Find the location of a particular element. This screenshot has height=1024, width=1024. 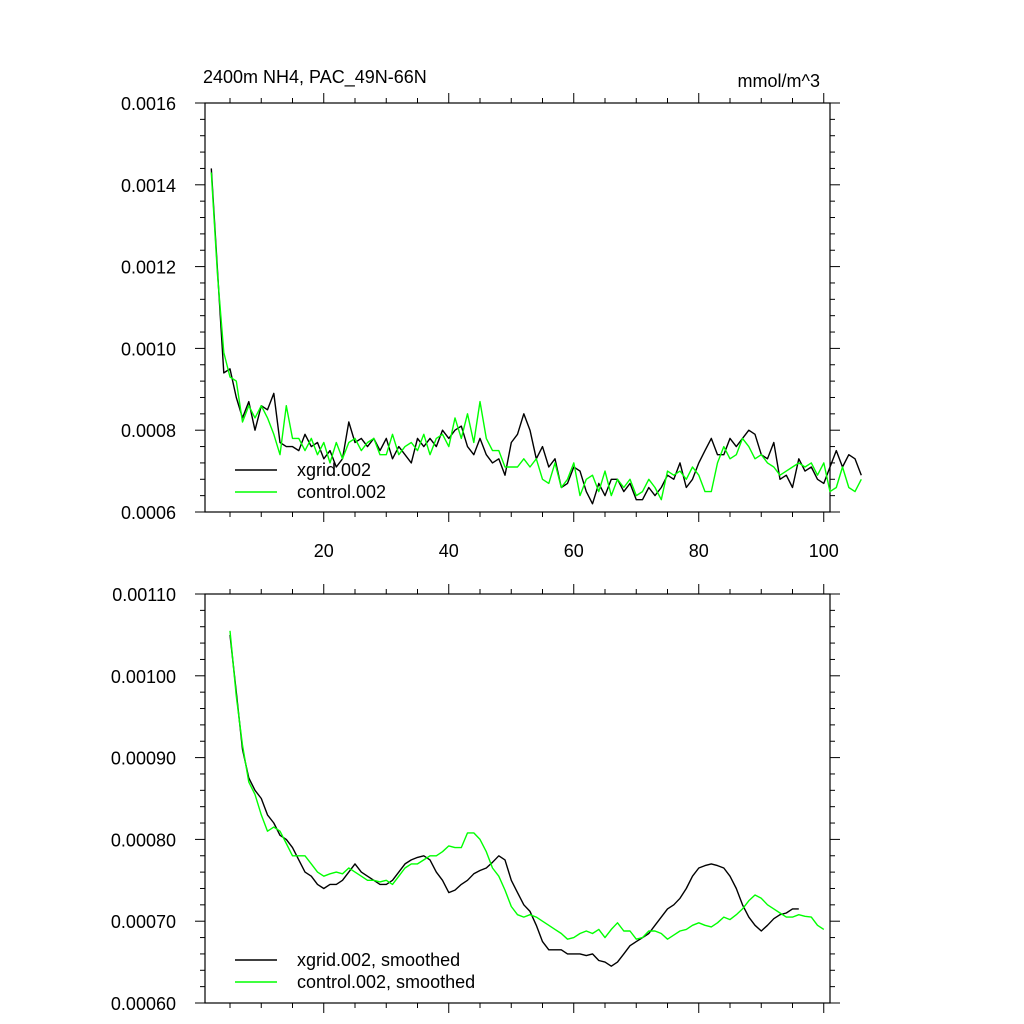

y-tick-label: 0.00110 is located at coordinates (144, 595).